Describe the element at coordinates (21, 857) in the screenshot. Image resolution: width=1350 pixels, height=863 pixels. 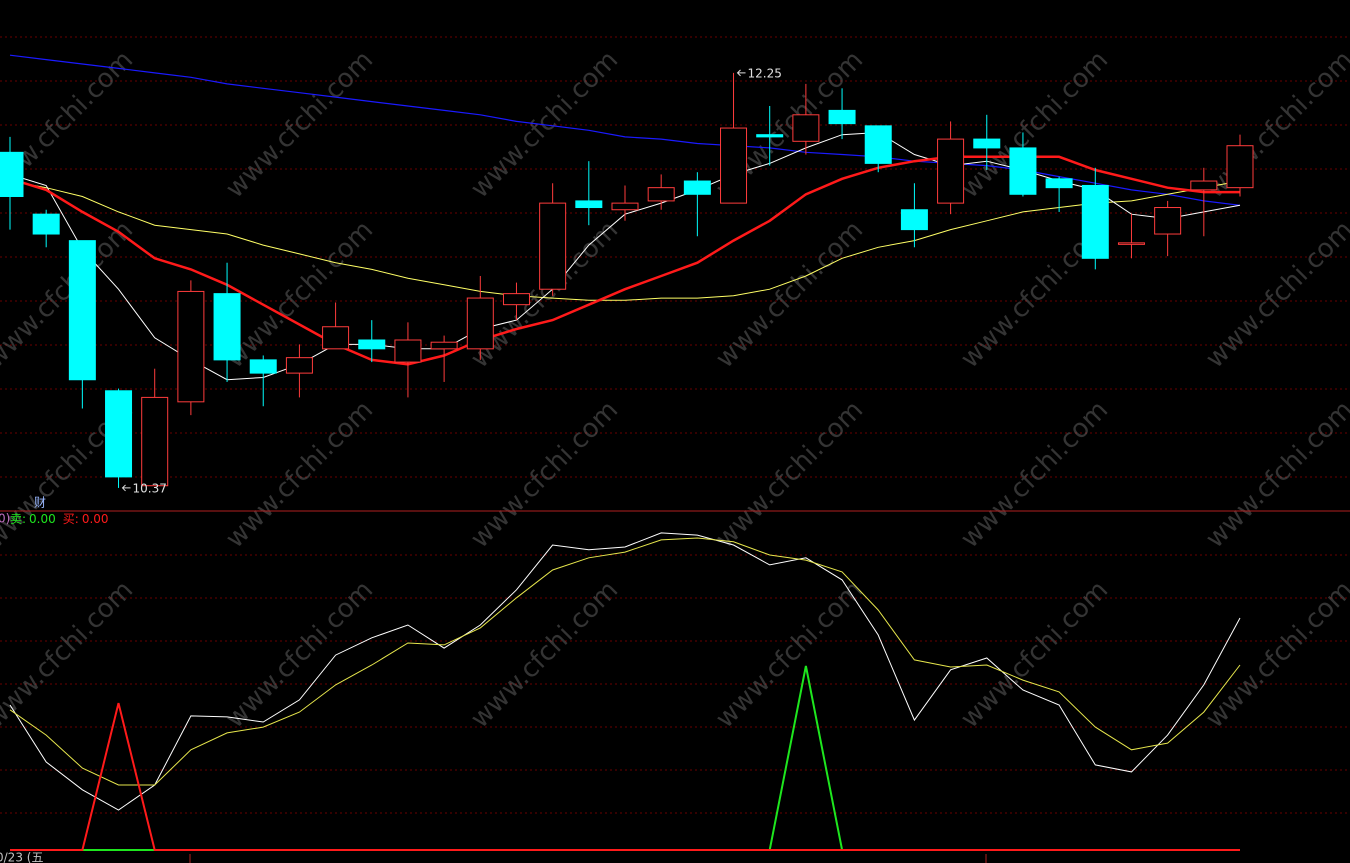
I see `date-label: 0/23 (五` at that location.